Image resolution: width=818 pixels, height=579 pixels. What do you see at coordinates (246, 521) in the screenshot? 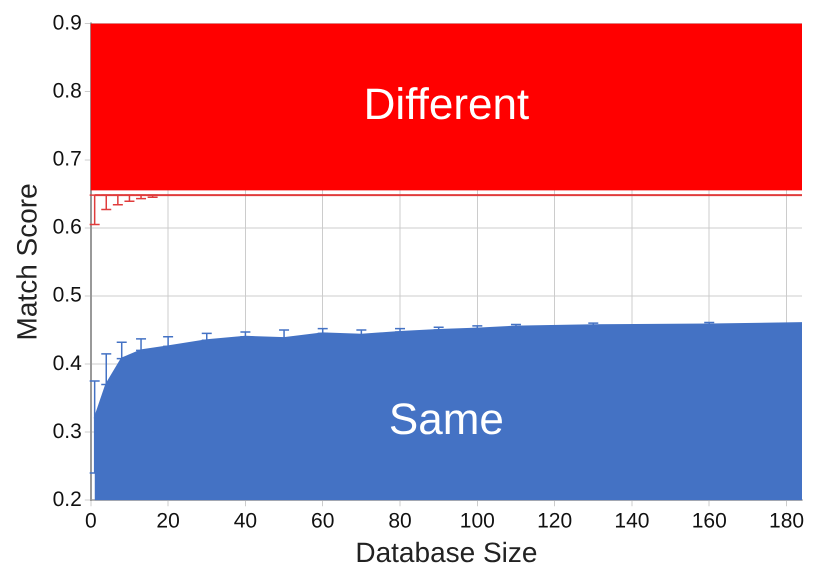
I see `x-tick-label: 40` at bounding box center [246, 521].